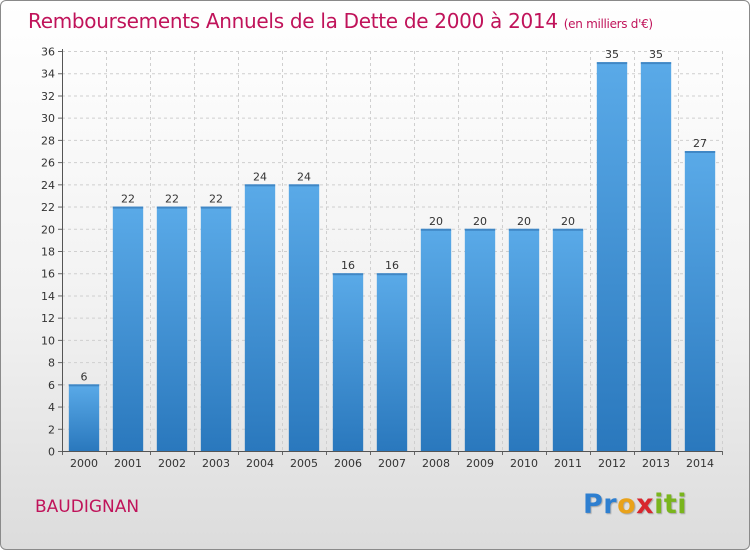  I want to click on bar-2013, so click(656, 256).